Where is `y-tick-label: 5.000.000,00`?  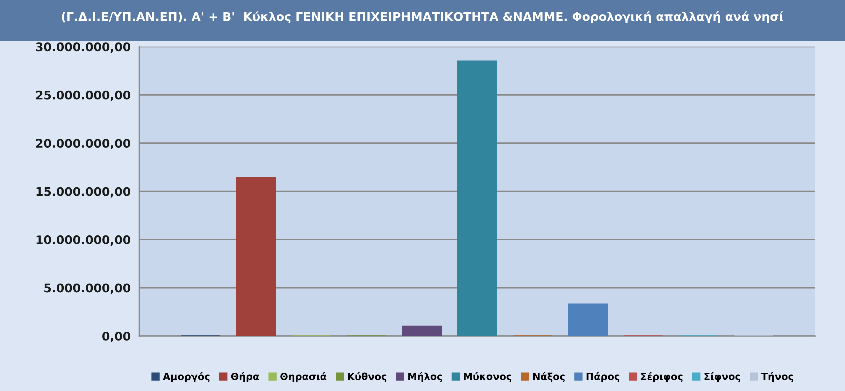 y-tick-label: 5.000.000,00 is located at coordinates (87, 289).